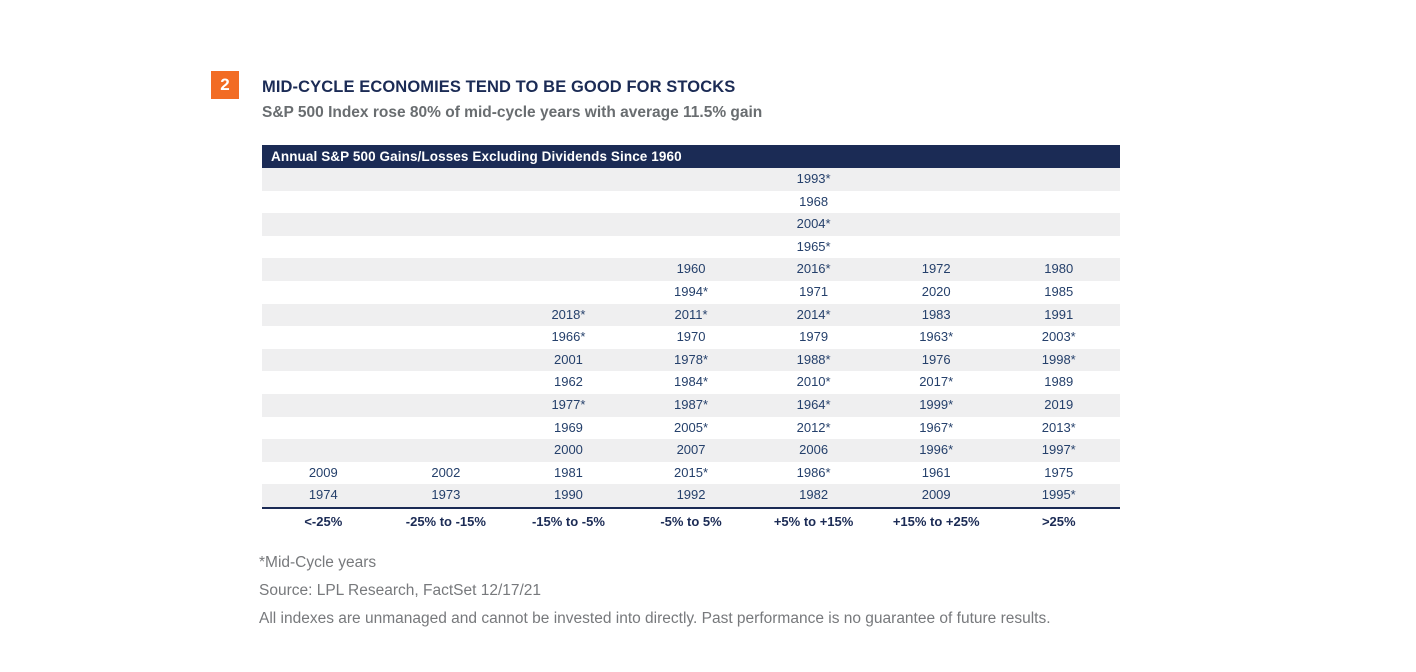 This screenshot has width=1416, height=672. Describe the element at coordinates (936, 382) in the screenshot. I see `year-cell: 2017*` at that location.